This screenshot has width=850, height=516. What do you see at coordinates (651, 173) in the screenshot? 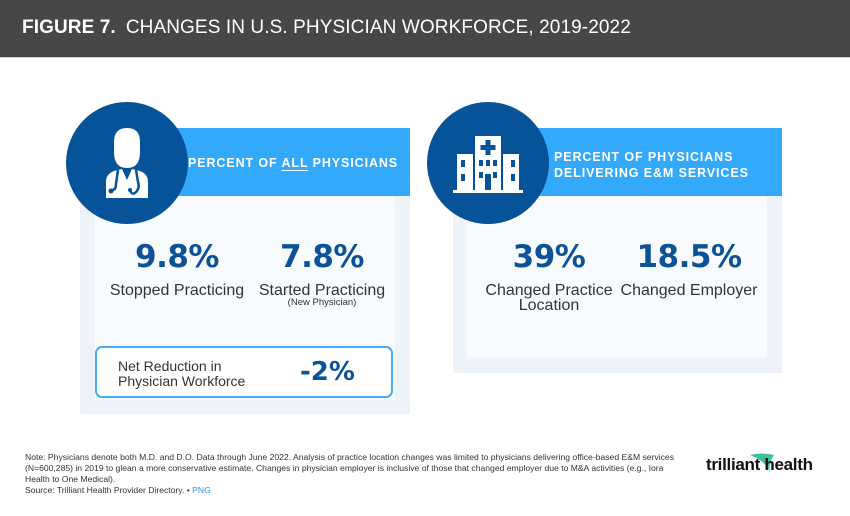
I see `banner-line2: DELIVERING E&M SERVICES` at bounding box center [651, 173].